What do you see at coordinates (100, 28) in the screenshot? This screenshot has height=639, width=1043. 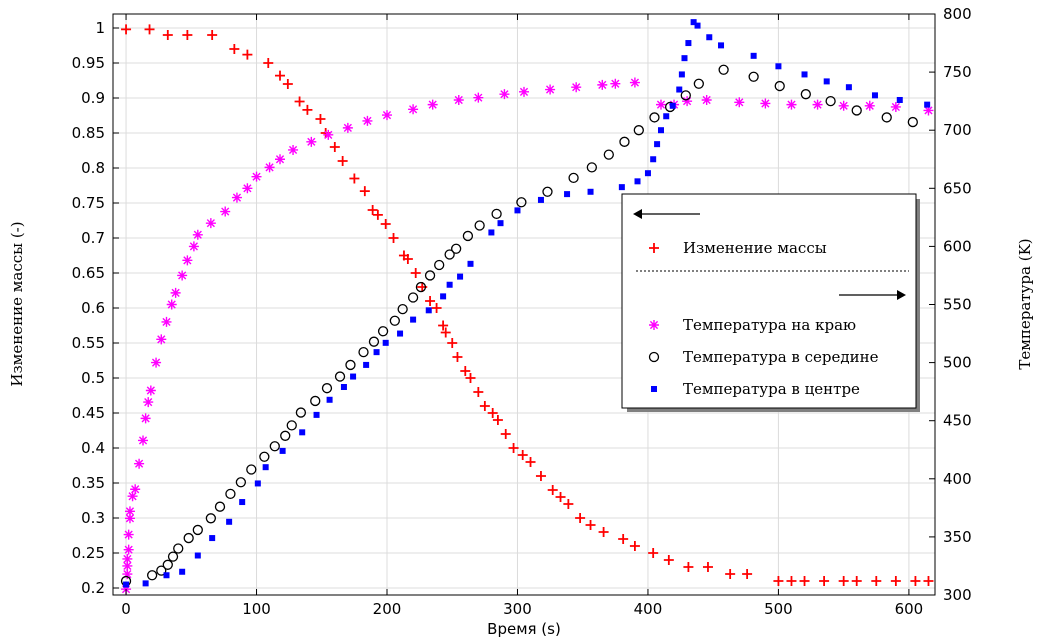 I see `y-left-tick-label: 1` at bounding box center [100, 28].